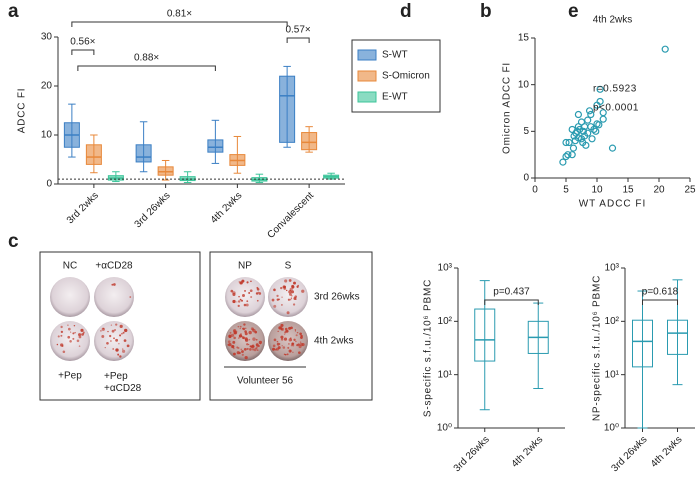 This screenshot has height=480, width=699. I want to click on y-tick-label: 15, so click(524, 38).